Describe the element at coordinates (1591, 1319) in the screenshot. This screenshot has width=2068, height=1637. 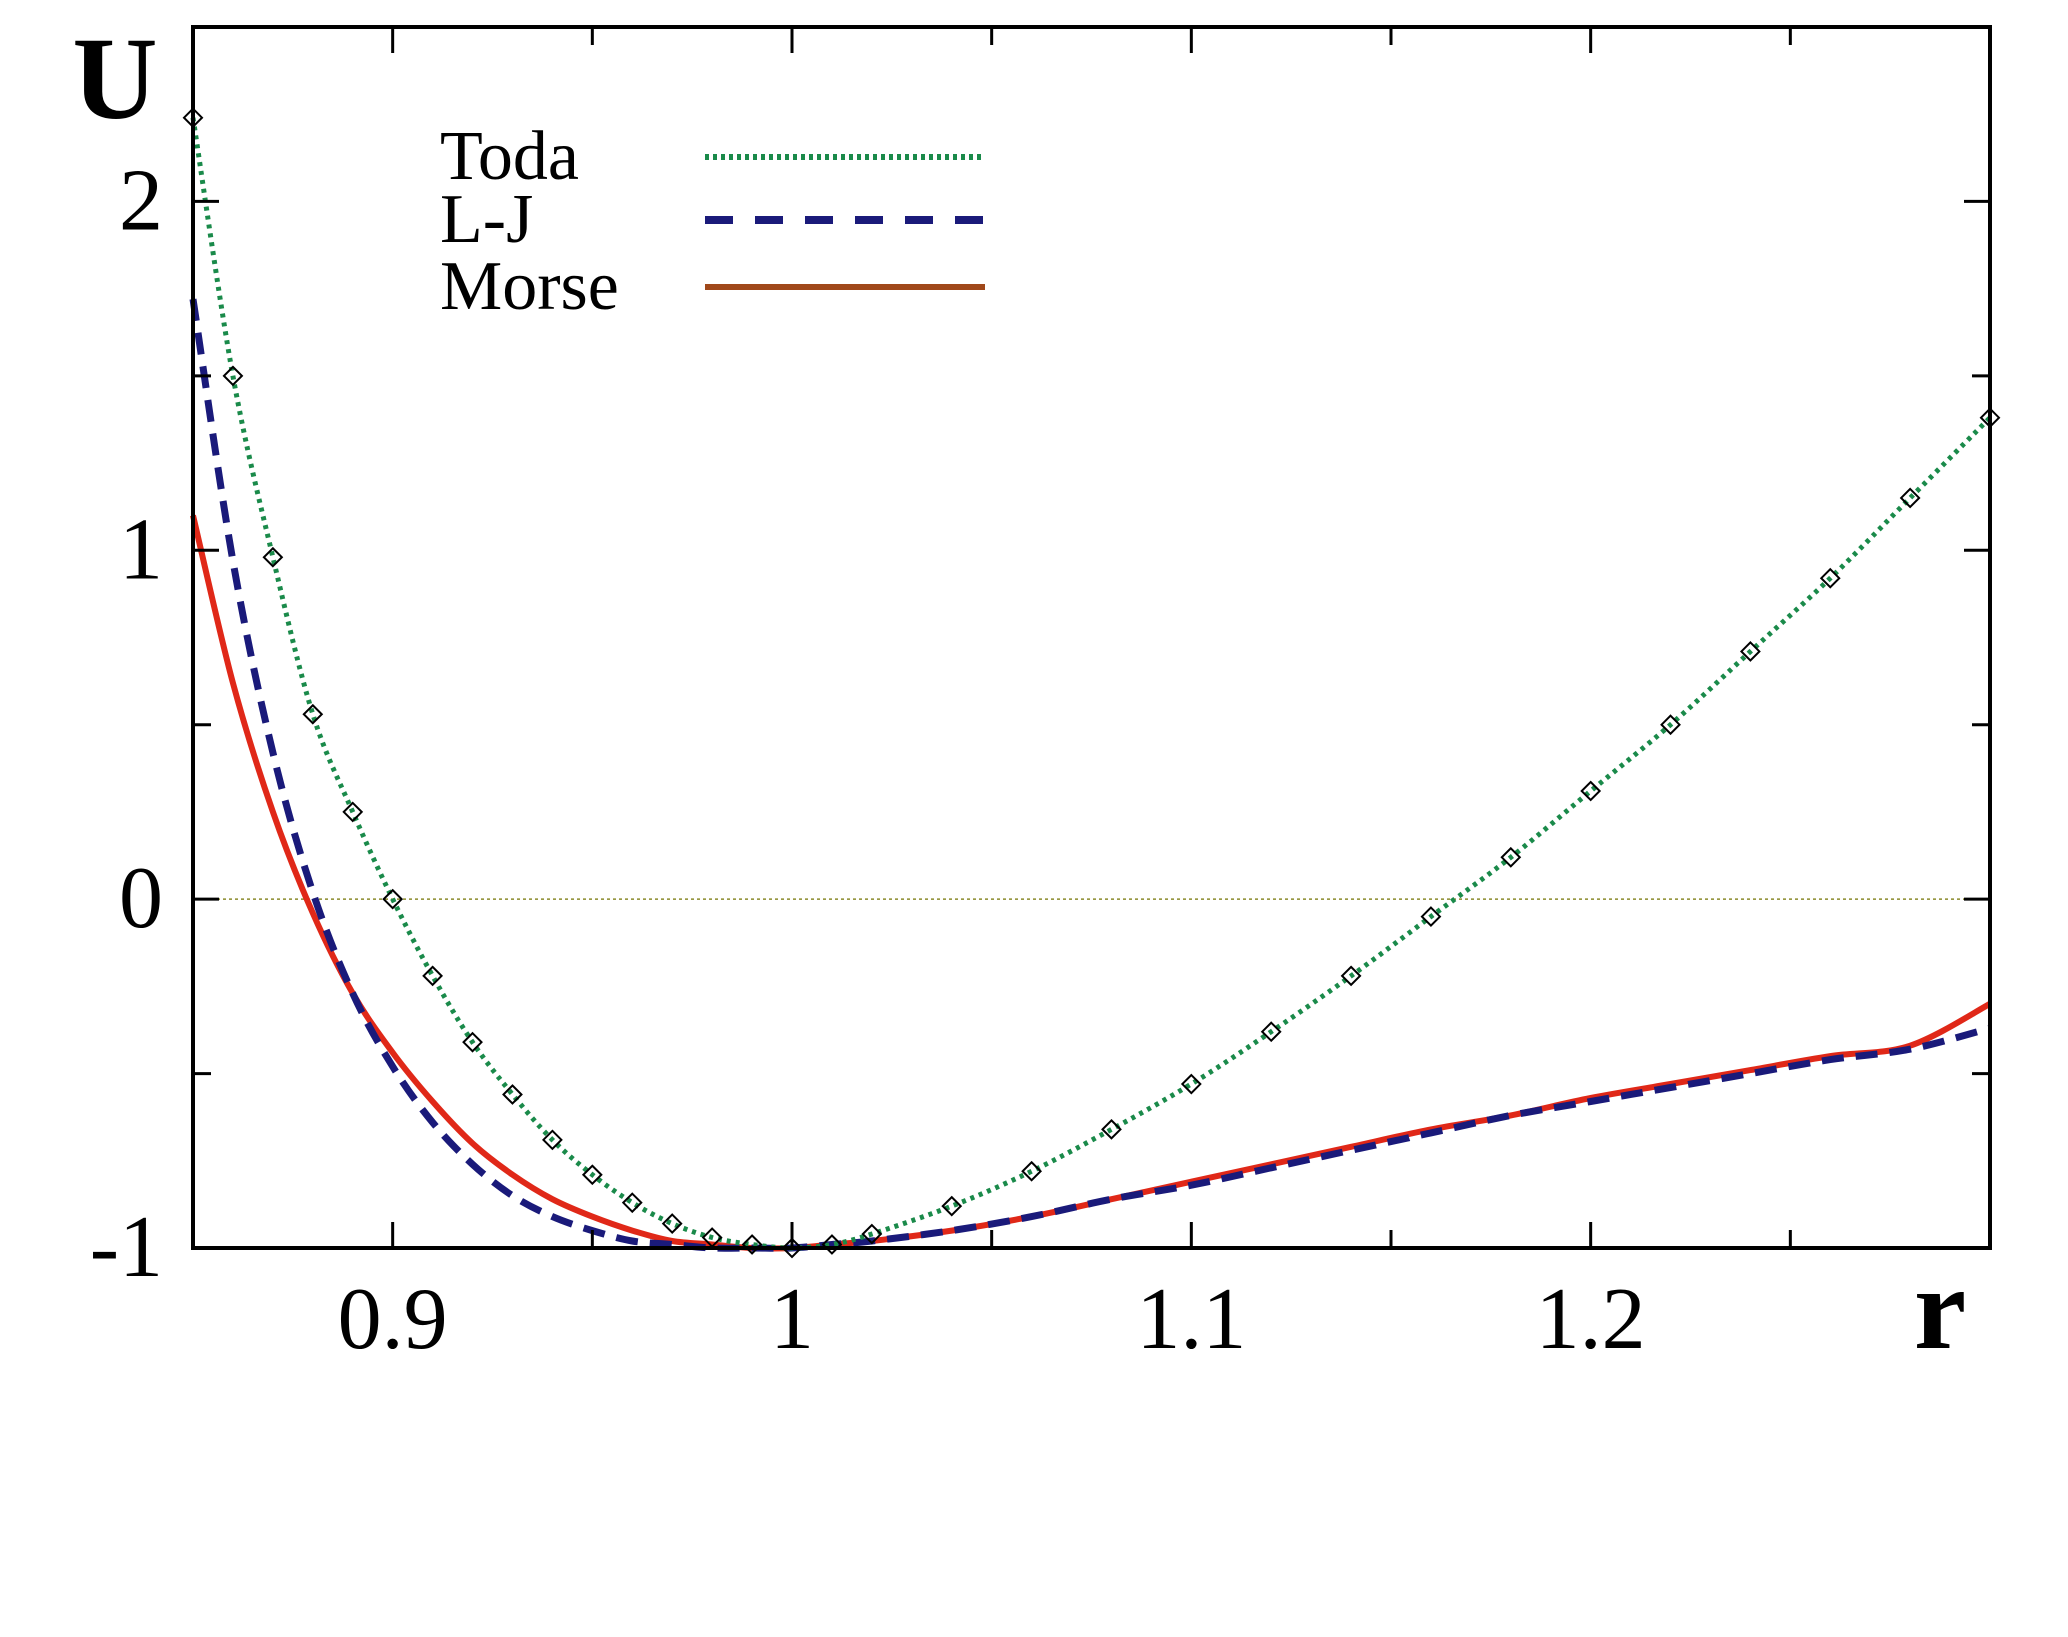
I see `x-tick-label: 1.2` at that location.